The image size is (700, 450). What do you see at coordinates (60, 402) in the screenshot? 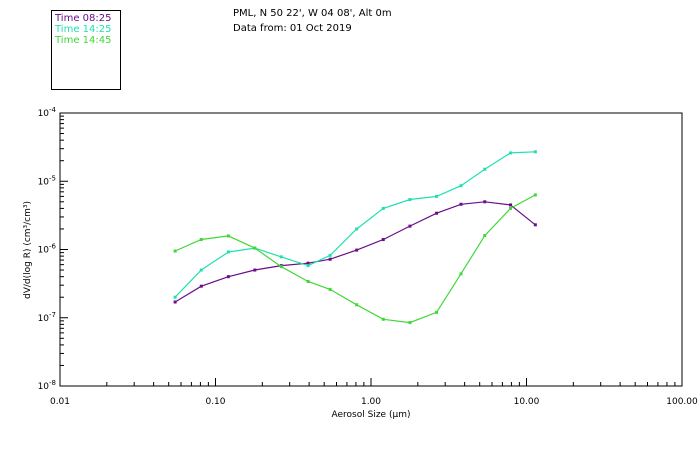
I see `x-tick-label: 0.01` at bounding box center [60, 402].